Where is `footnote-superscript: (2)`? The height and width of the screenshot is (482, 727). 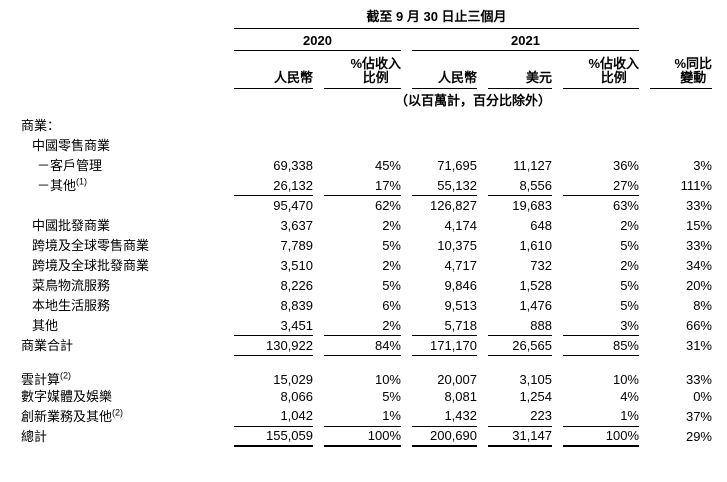 footnote-superscript: (2) is located at coordinates (118, 412).